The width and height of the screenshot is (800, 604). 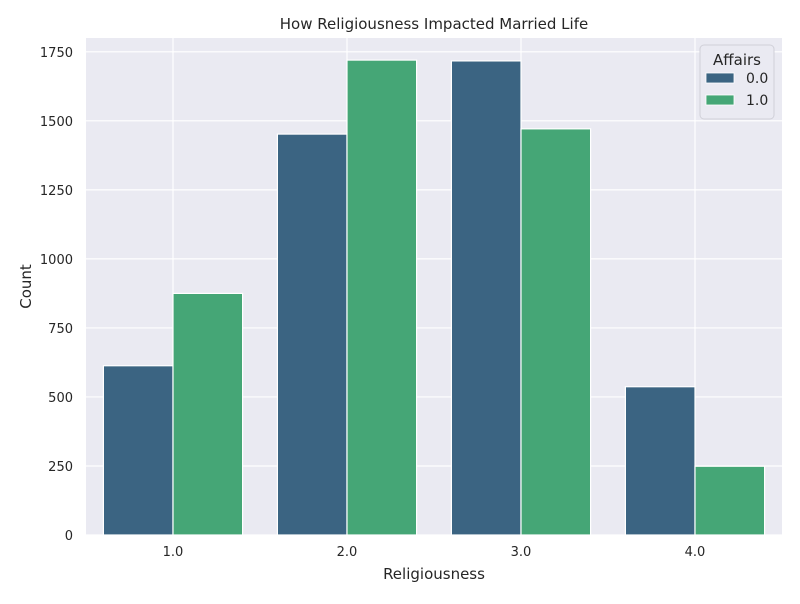 I want to click on y-tick-label: 1500, so click(x=56, y=122).